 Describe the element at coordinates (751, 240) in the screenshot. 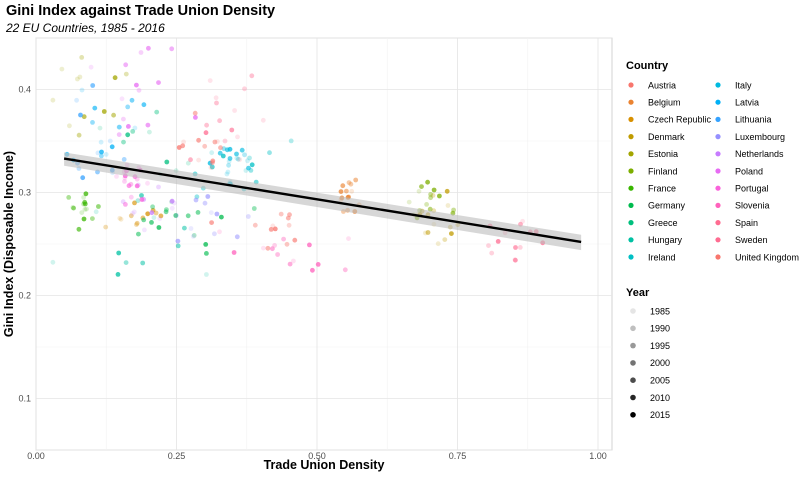

I see `legend-country-label: Sweden` at that location.